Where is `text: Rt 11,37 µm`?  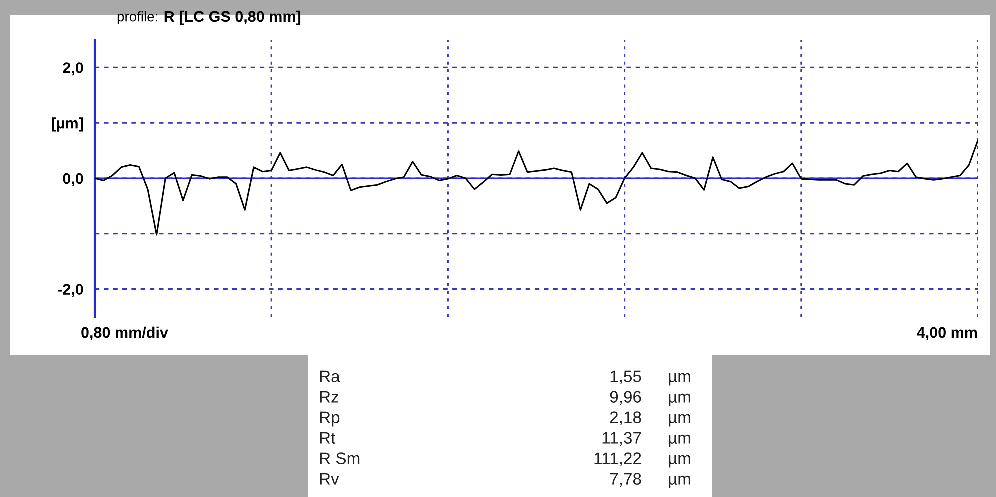
text: Rt 11,37 µm is located at coordinates (505, 440).